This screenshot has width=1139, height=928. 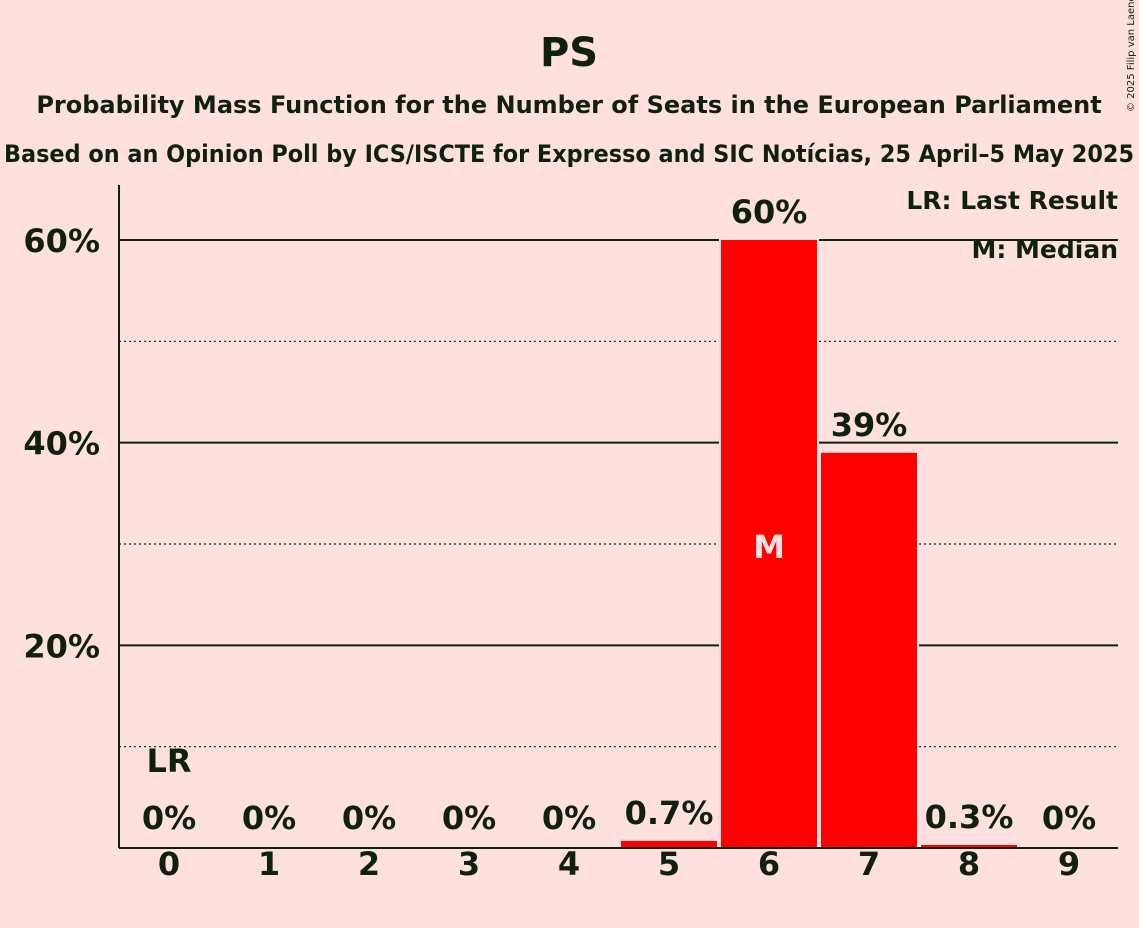 What do you see at coordinates (869, 864) in the screenshot?
I see `x-tick-label: 7` at bounding box center [869, 864].